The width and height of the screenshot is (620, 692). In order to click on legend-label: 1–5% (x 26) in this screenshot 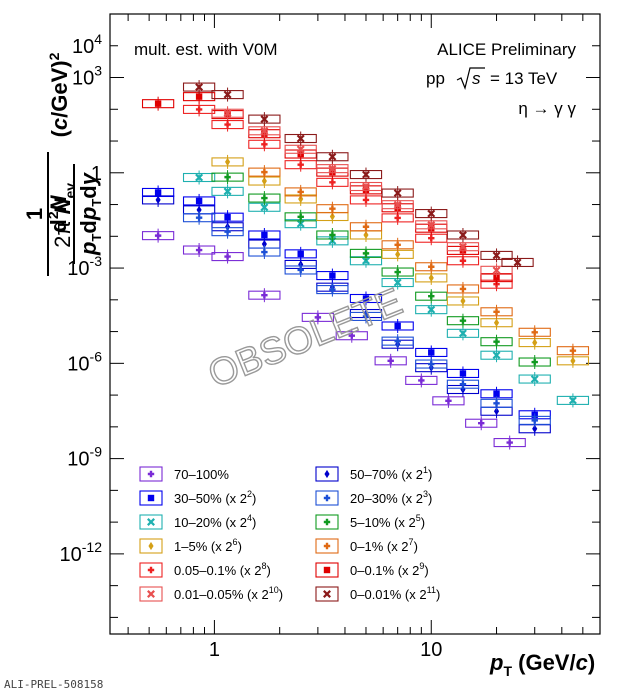, I will do `click(208, 545)`.